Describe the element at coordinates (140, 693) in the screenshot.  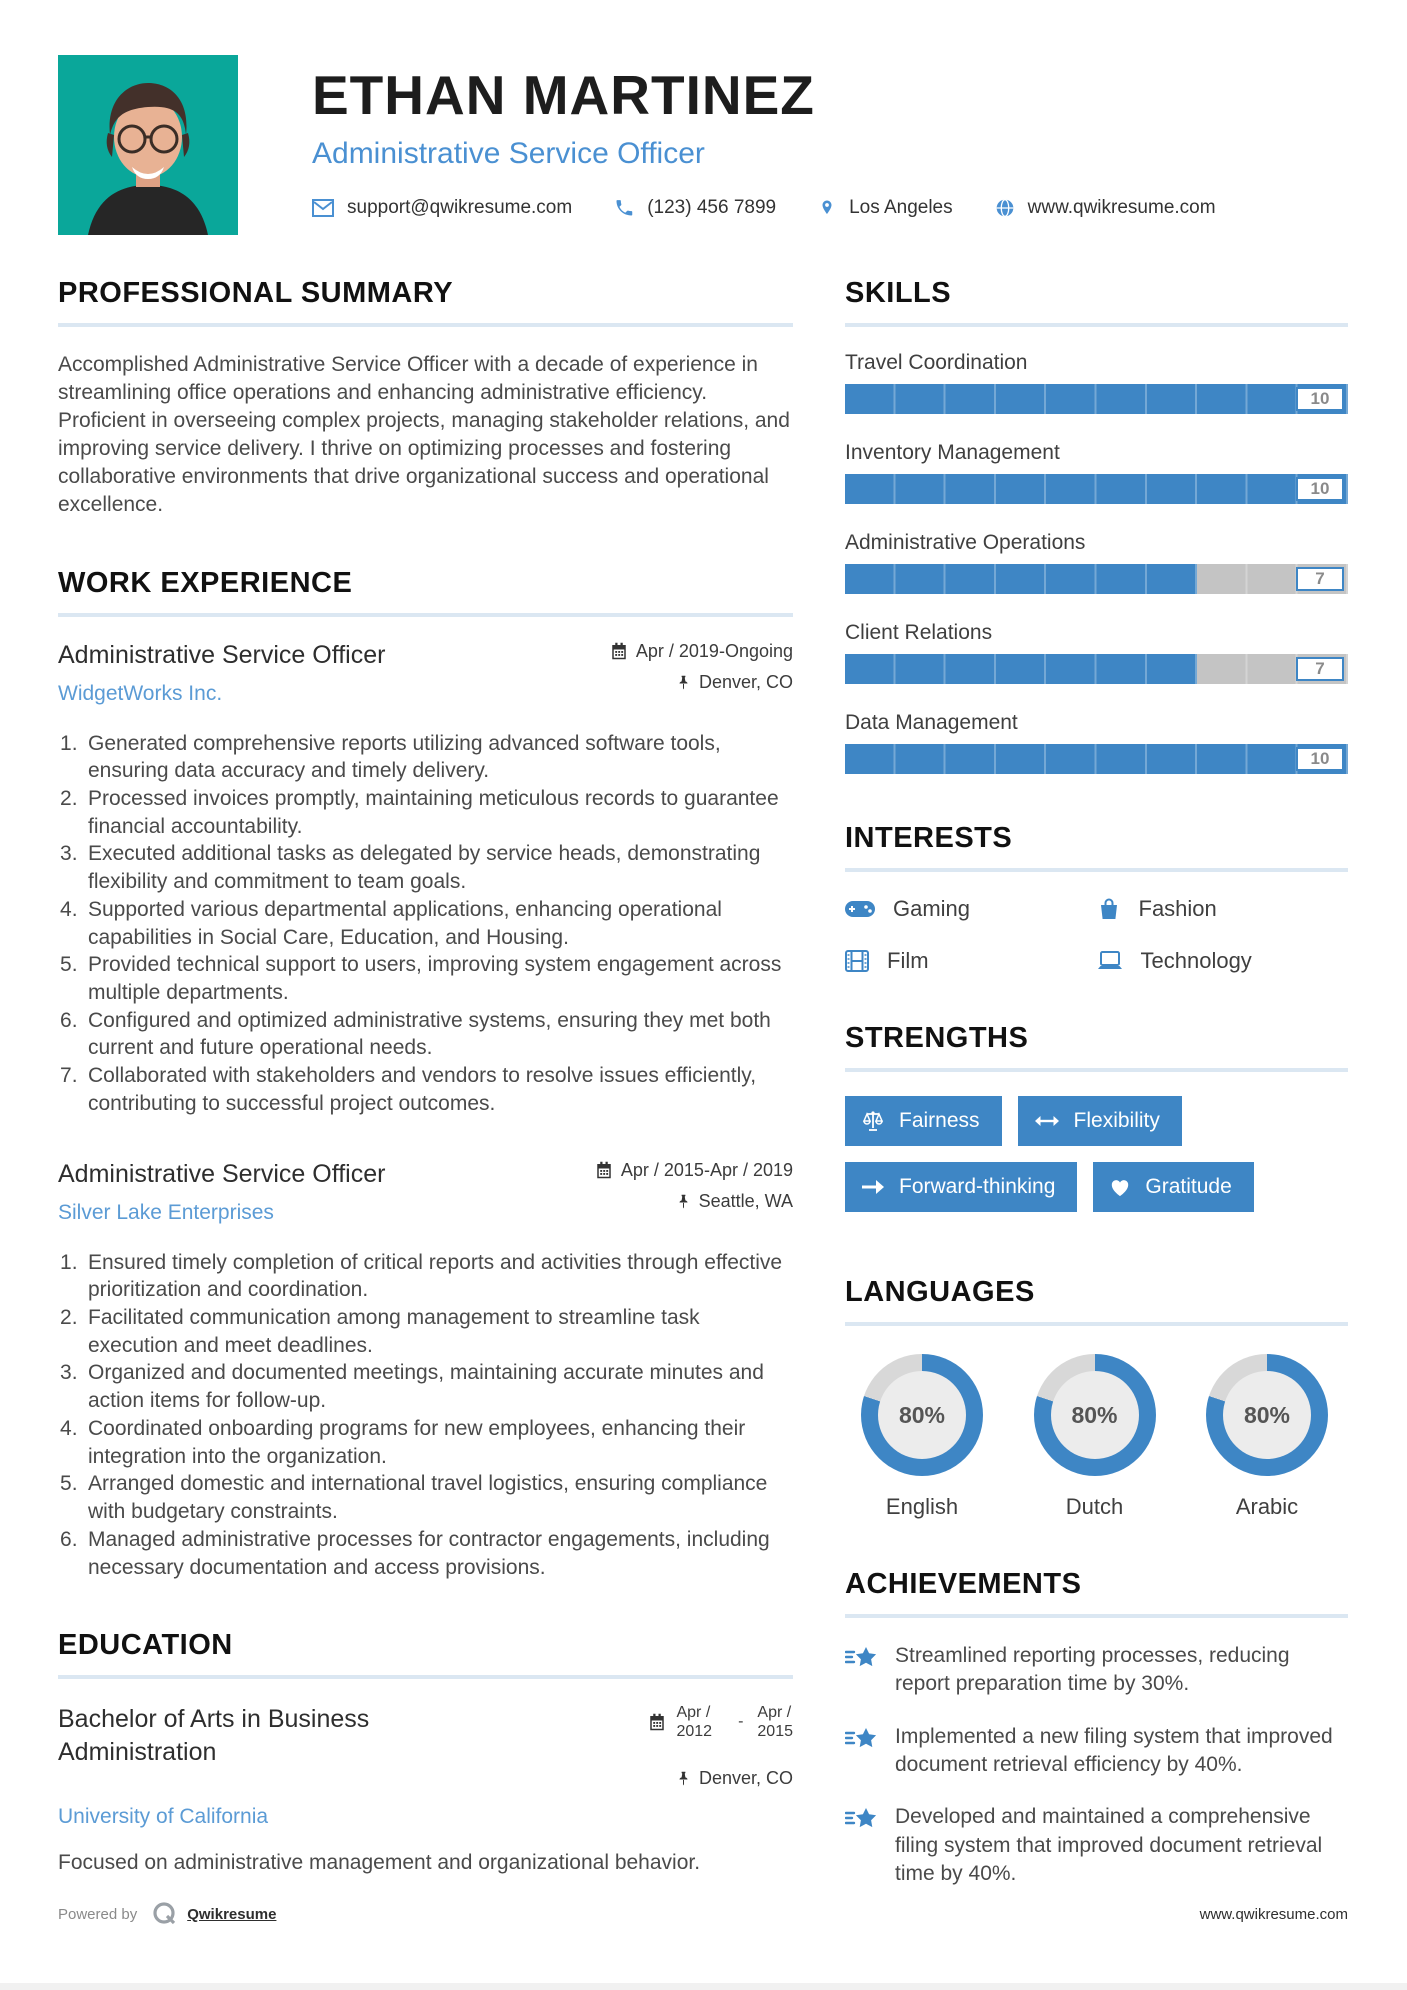
I see `company-link: WidgetWorks Inc.` at that location.